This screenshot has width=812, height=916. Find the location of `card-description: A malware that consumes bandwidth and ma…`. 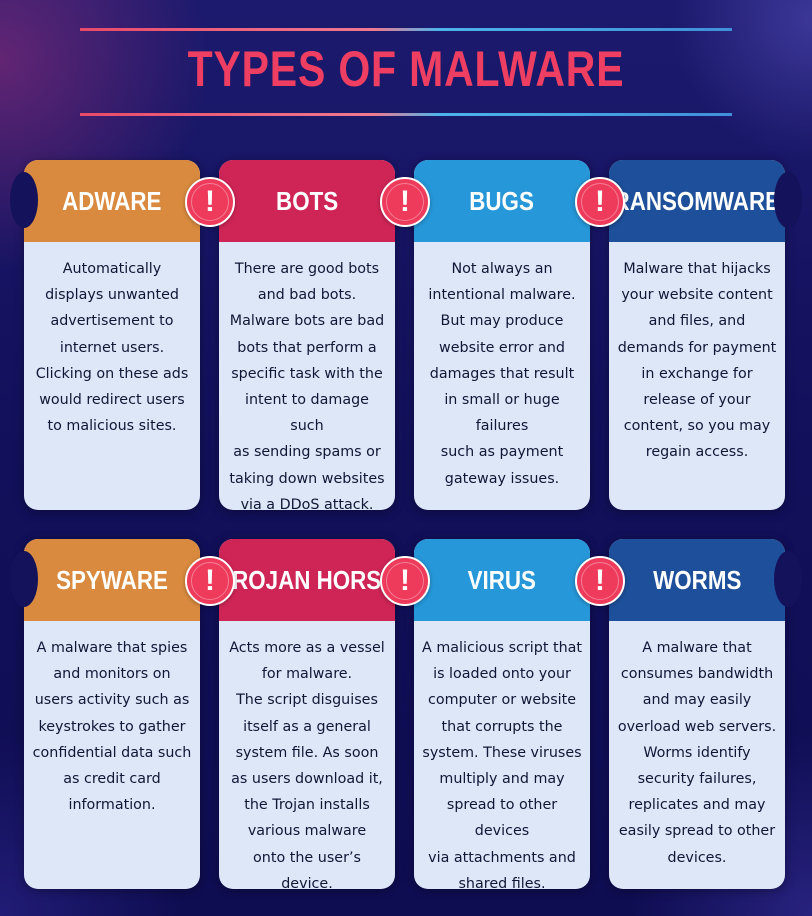

card-description: A malware that consumes bandwidth and ma… is located at coordinates (697, 753).